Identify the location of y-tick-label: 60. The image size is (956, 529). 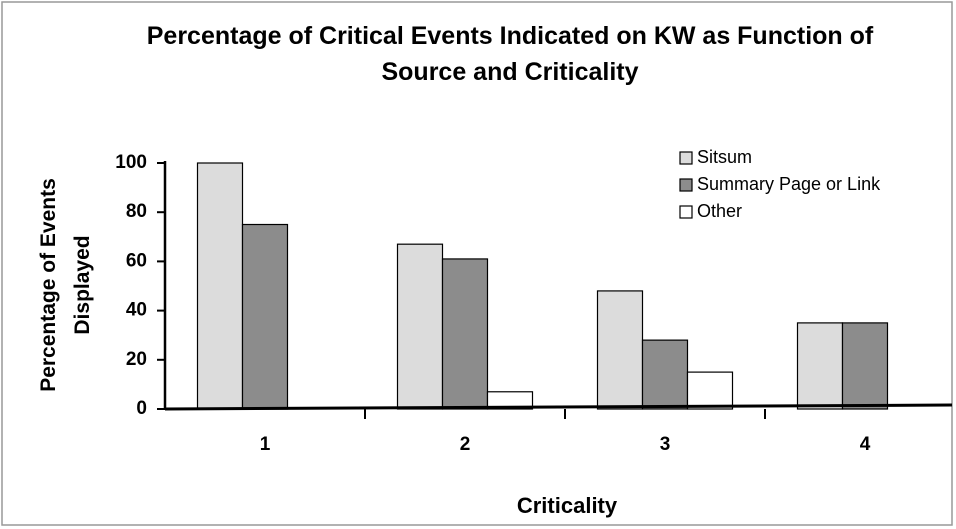
(136, 260).